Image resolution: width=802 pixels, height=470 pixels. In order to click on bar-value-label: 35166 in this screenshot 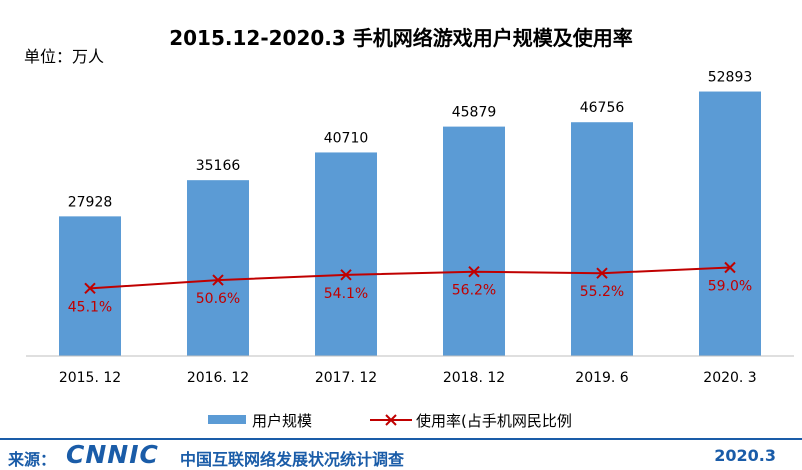, I will do `click(218, 166)`.